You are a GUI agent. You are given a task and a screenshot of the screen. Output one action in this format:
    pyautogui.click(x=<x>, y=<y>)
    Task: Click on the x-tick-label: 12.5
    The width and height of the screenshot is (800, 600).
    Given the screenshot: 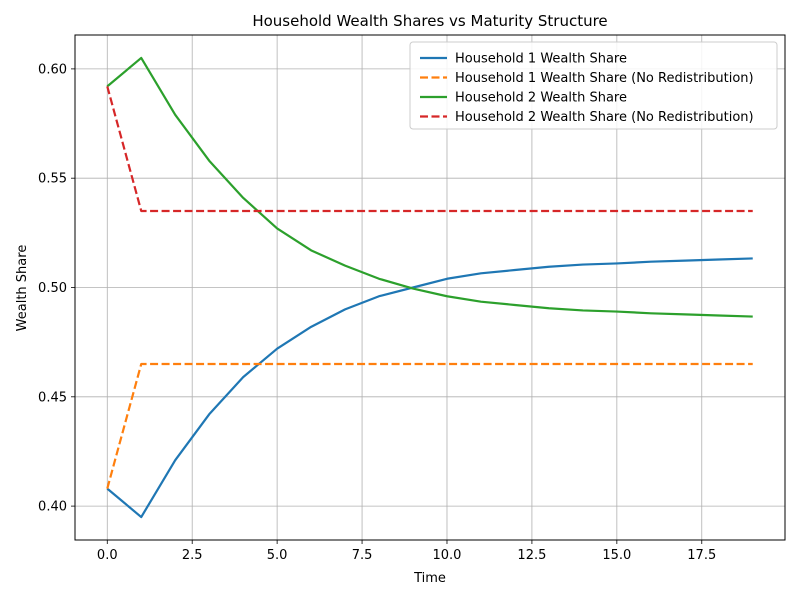 What is the action you would take?
    pyautogui.click(x=531, y=555)
    